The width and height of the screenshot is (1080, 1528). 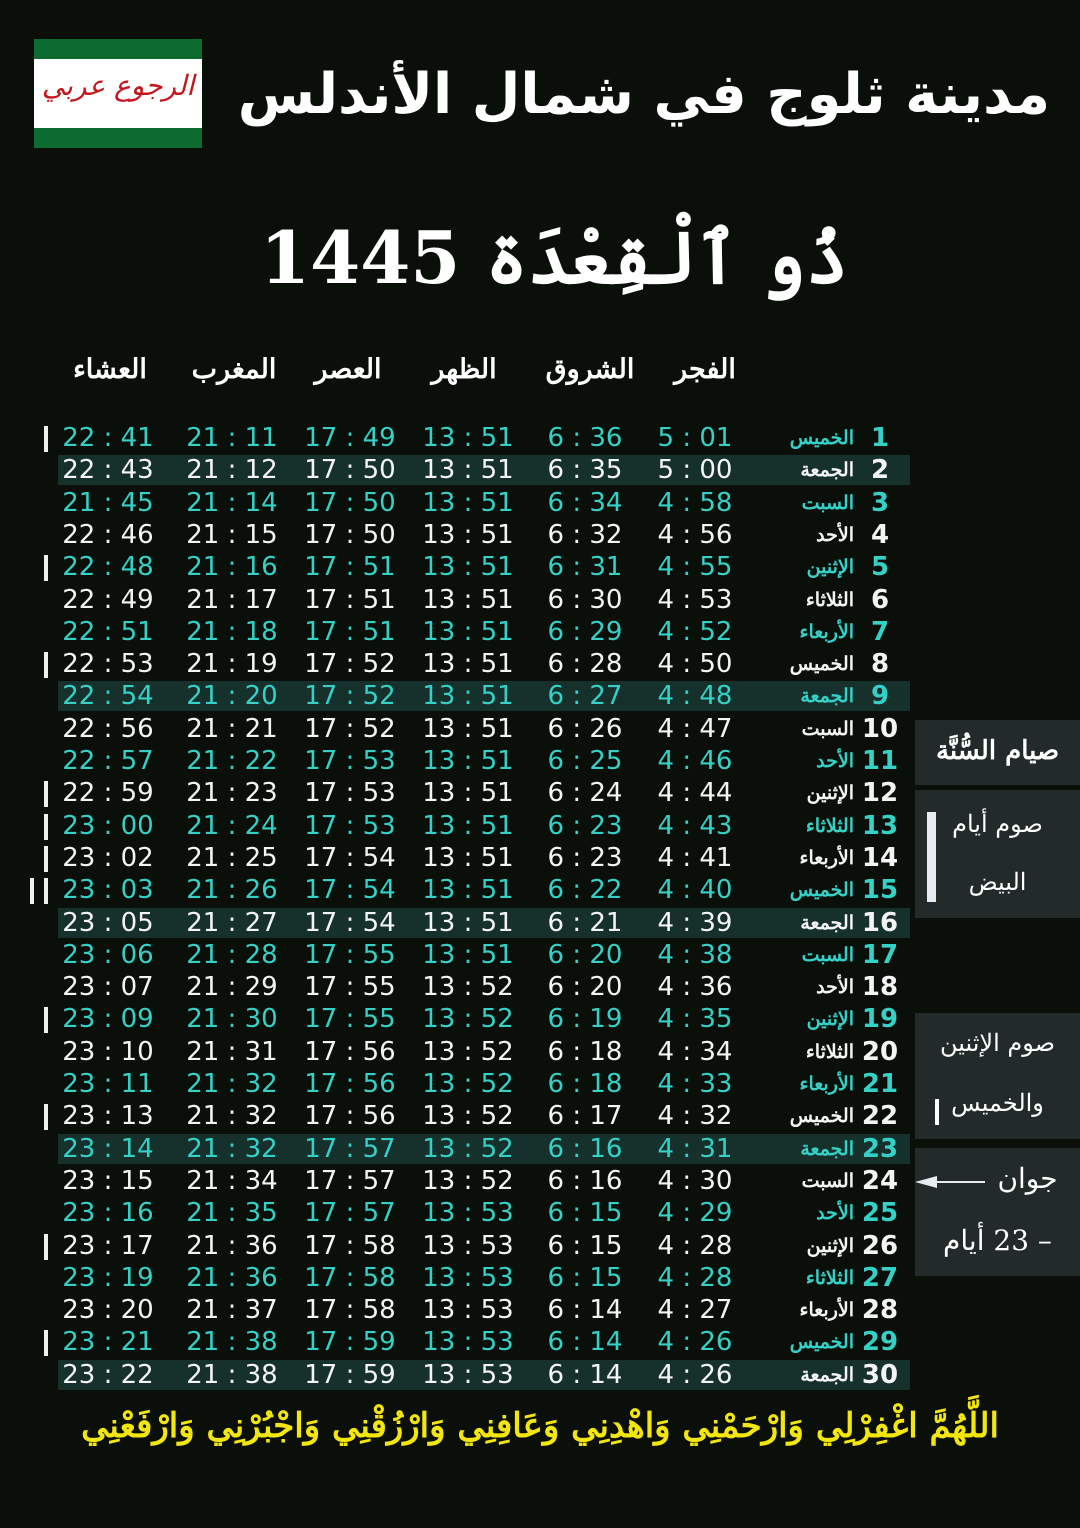 What do you see at coordinates (695, 825) in the screenshot?
I see `cell-fajr: 4 : 43` at bounding box center [695, 825].